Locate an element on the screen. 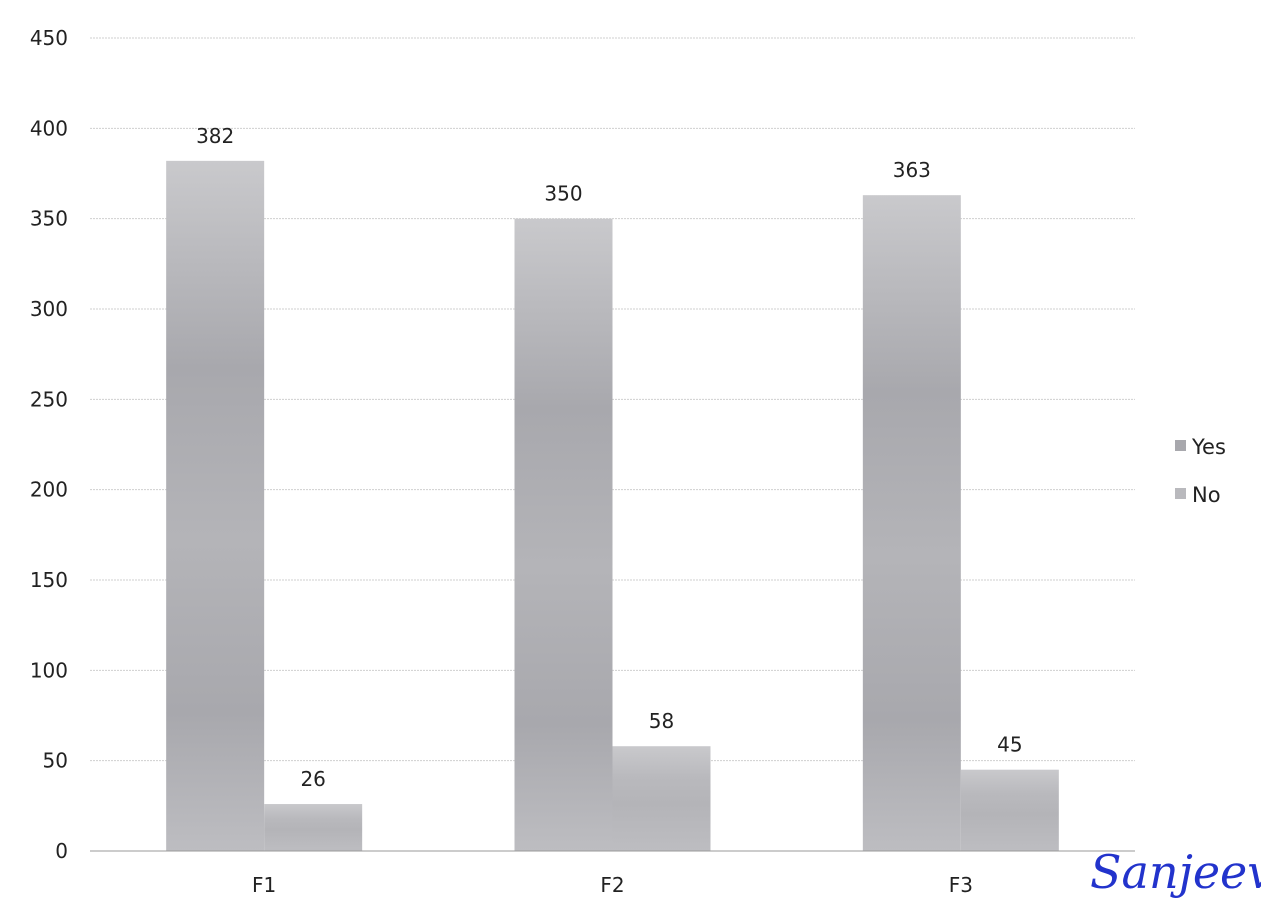 Image resolution: width=1261 pixels, height=915 pixels. data-label: 350 is located at coordinates (563, 194).